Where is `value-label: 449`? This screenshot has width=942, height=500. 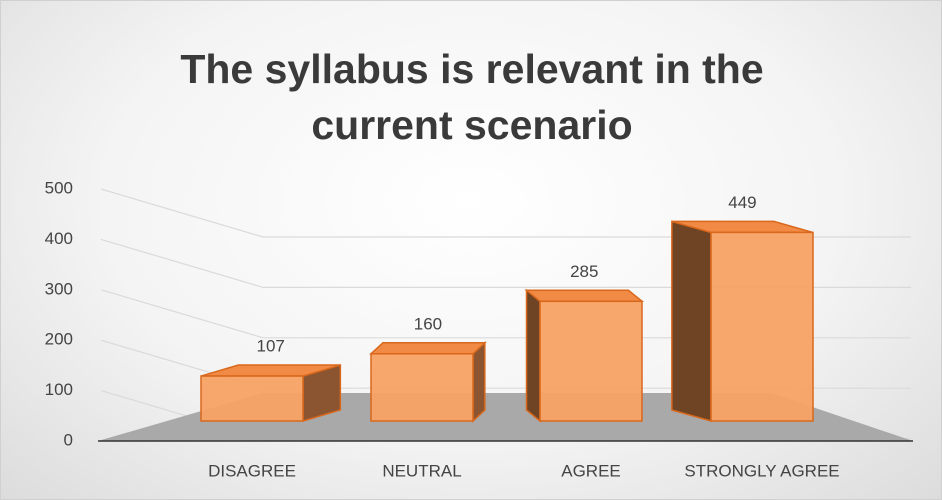
value-label: 449 is located at coordinates (742, 202).